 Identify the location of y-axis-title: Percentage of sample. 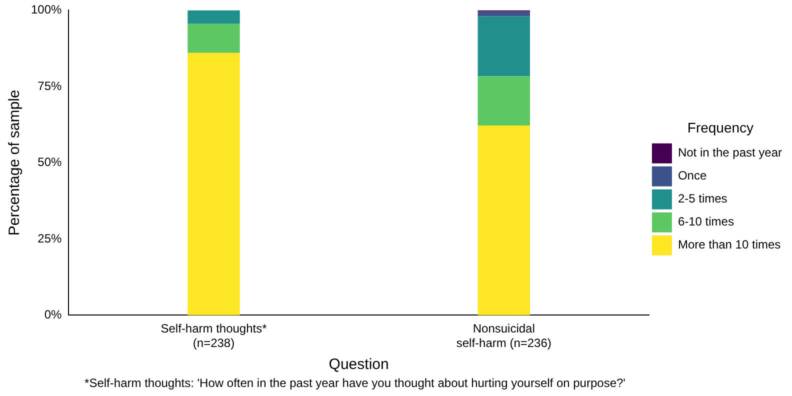
(15, 163).